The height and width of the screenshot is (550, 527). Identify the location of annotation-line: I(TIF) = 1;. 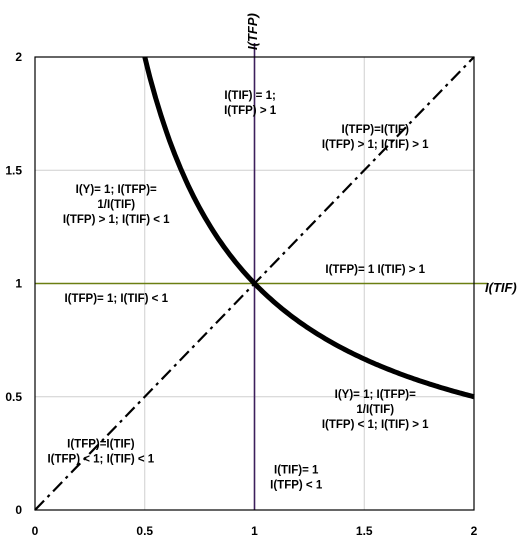
(249, 96).